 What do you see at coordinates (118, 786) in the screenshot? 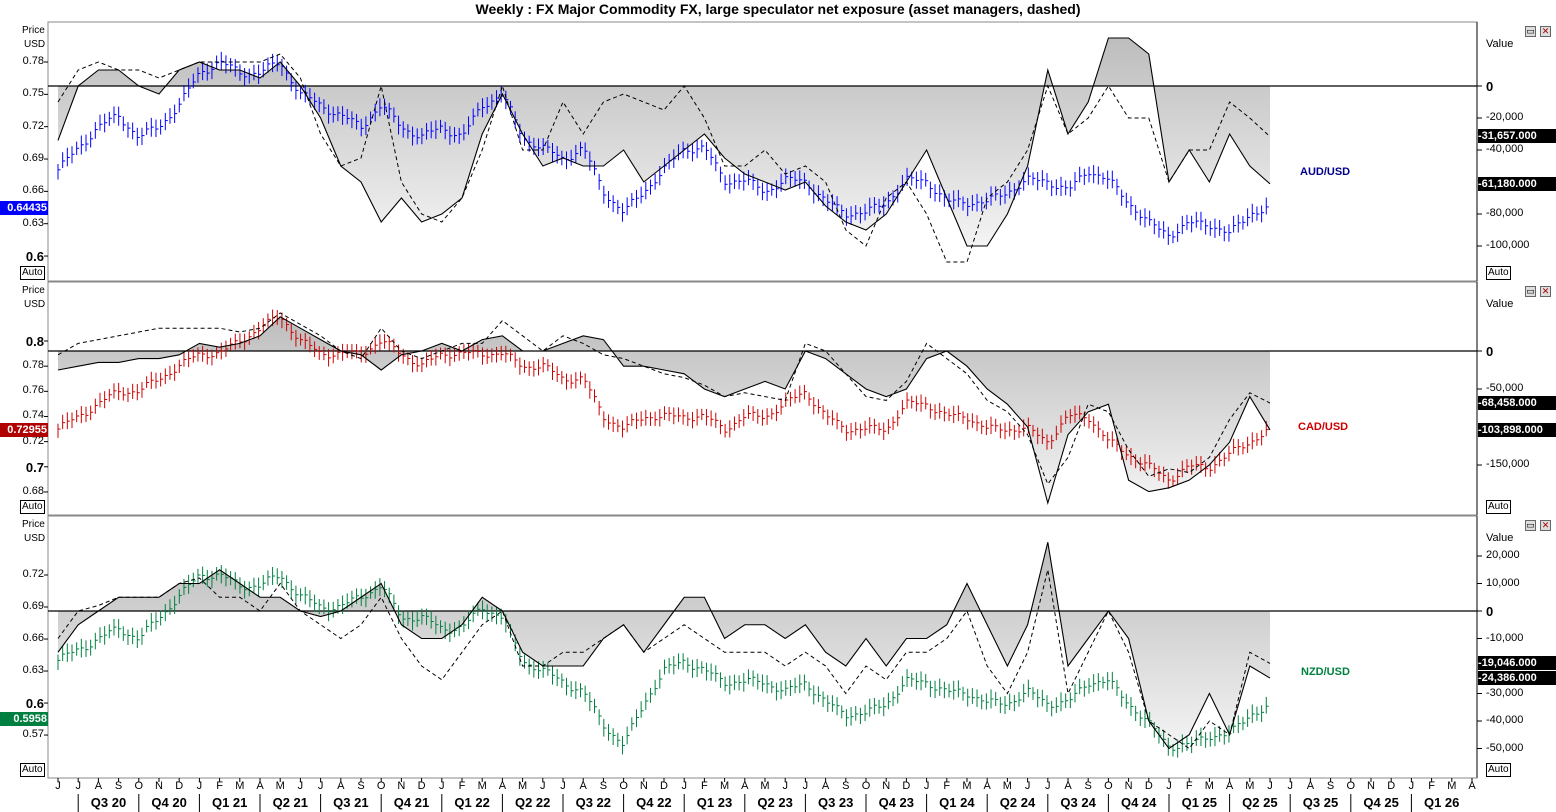
I see `month-label: S` at bounding box center [118, 786].